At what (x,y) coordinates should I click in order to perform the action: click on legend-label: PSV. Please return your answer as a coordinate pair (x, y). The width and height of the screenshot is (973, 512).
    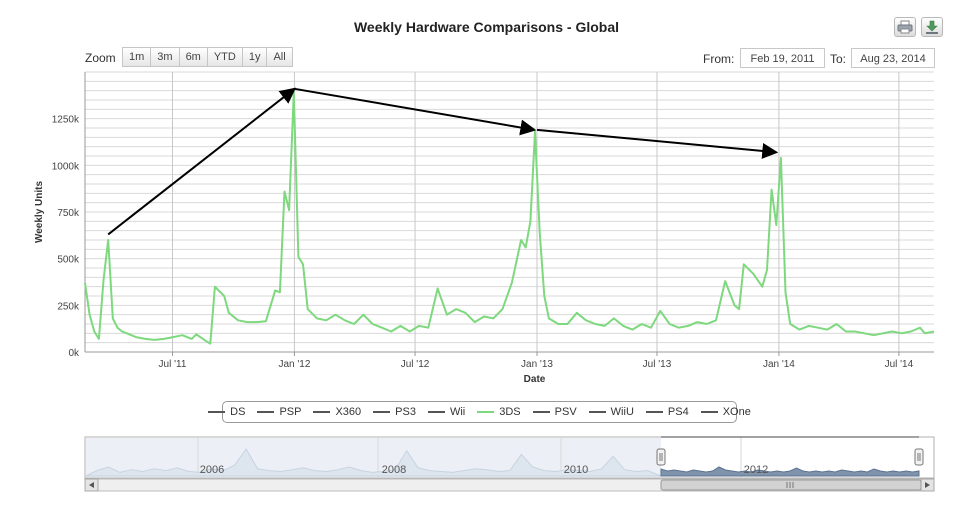
    Looking at the image, I should click on (565, 412).